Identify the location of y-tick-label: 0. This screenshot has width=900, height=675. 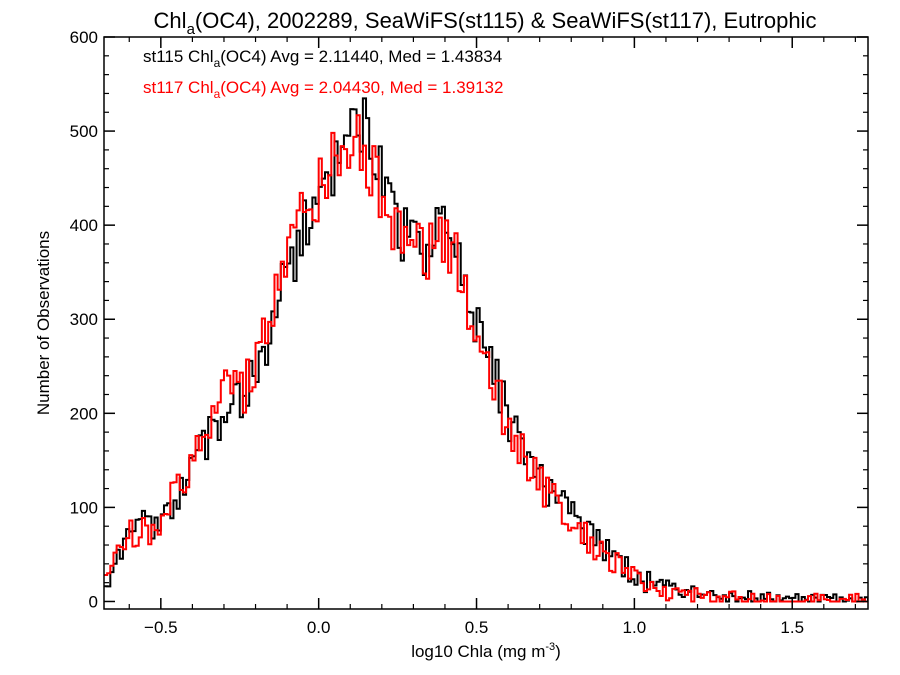
(93, 601).